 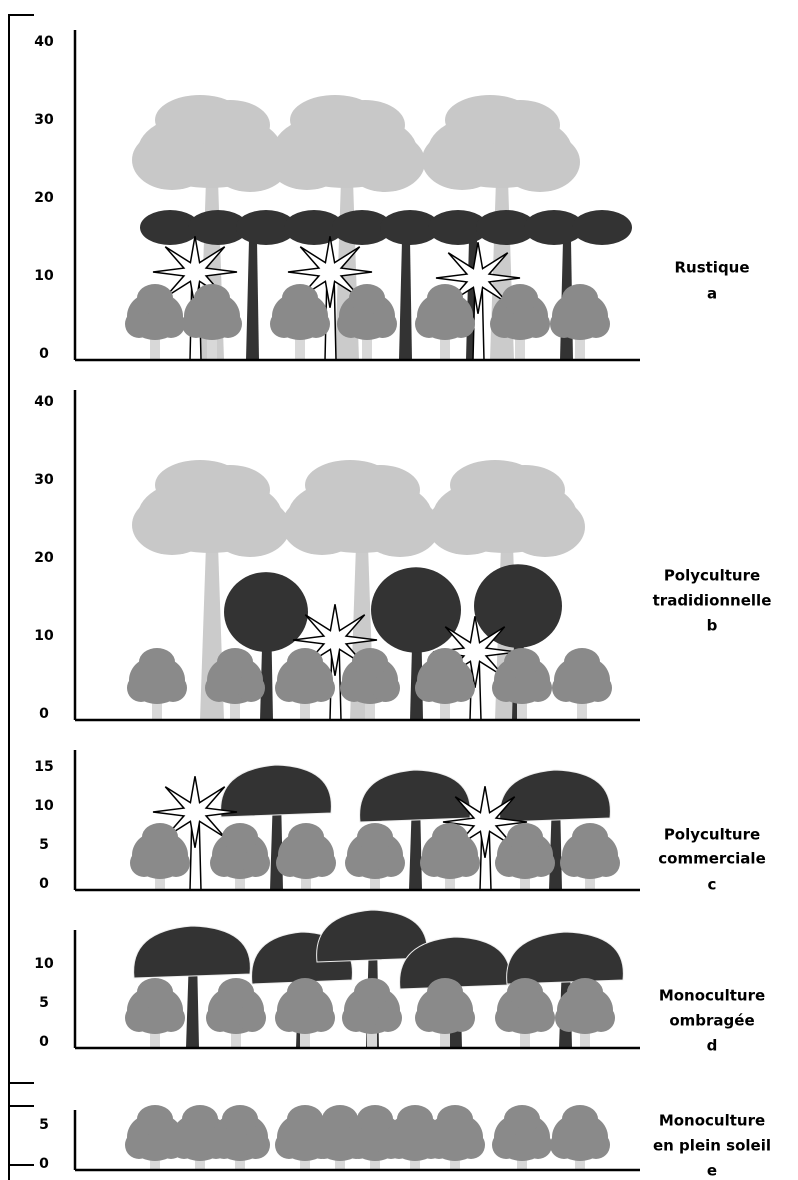 I want to click on system-label: d, so click(x=712, y=1046).